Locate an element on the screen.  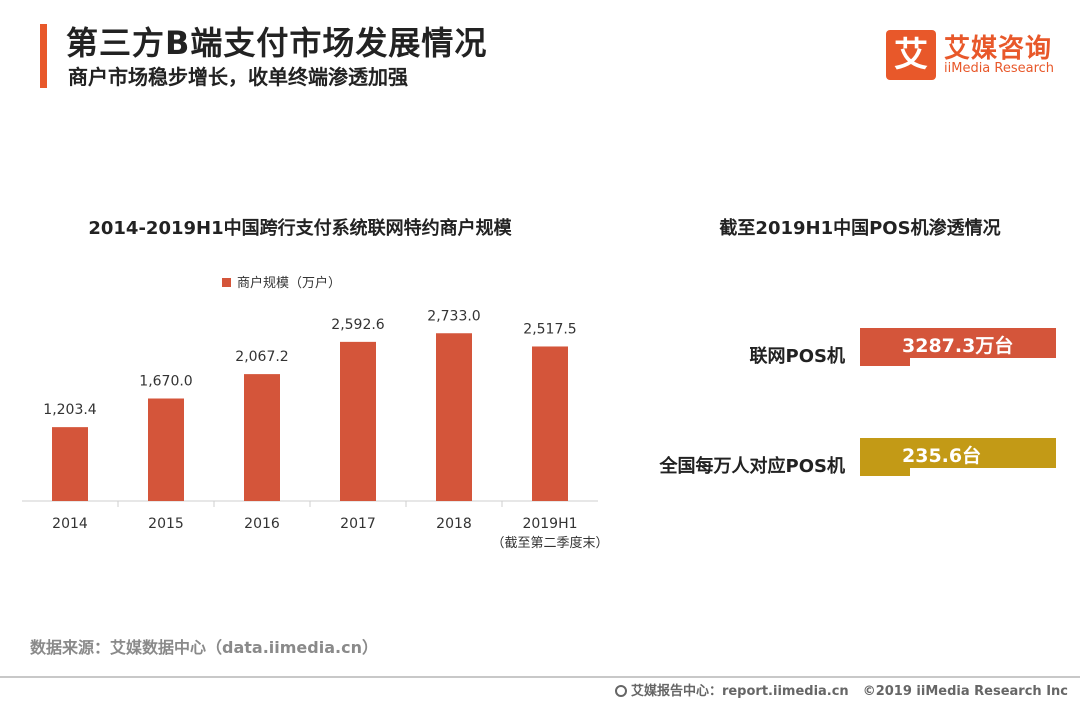
brand-logo: 艾 艾媒咨询 iiMedia Research is located at coordinates (976, 56).